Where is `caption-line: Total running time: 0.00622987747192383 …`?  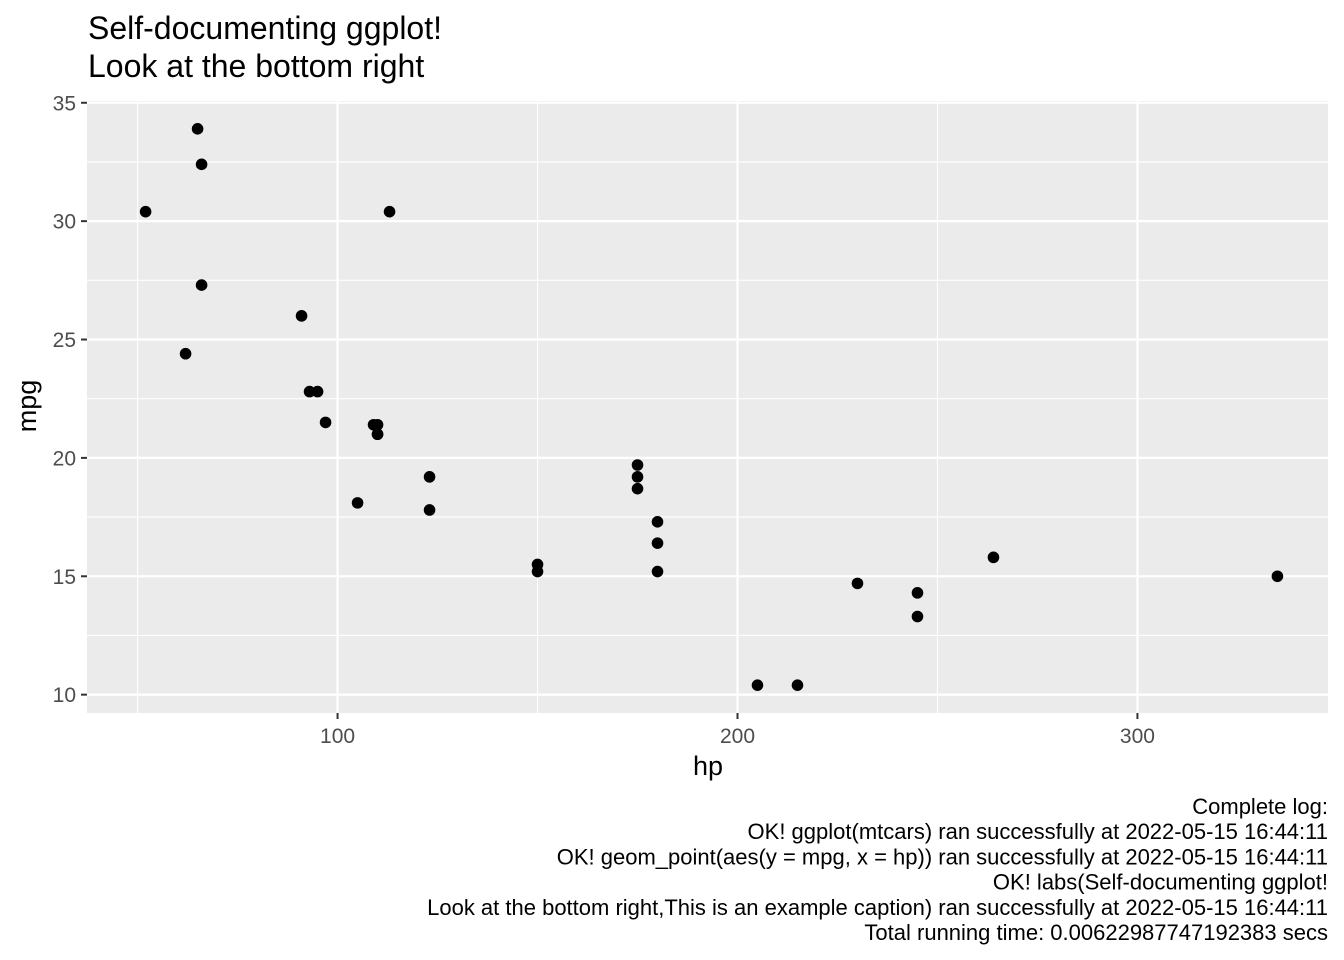 caption-line: Total running time: 0.00622987747192383 … is located at coordinates (1096, 932).